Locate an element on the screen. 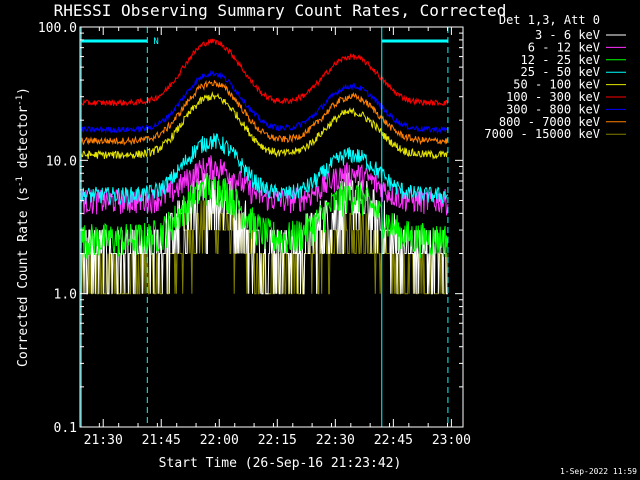  y-tick-label: 100.0 is located at coordinates (57, 28).